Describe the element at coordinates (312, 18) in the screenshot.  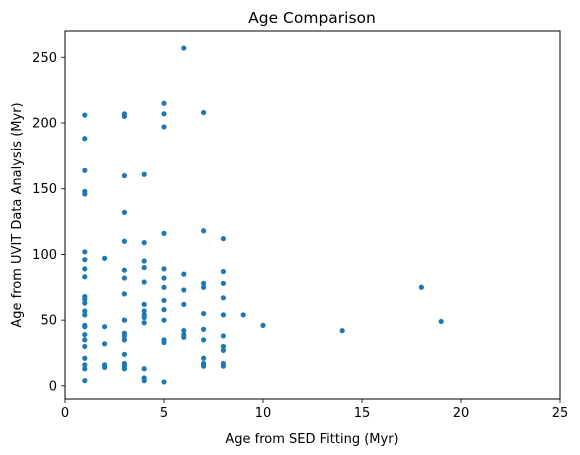
I see `chart-title: Age Comparison` at that location.